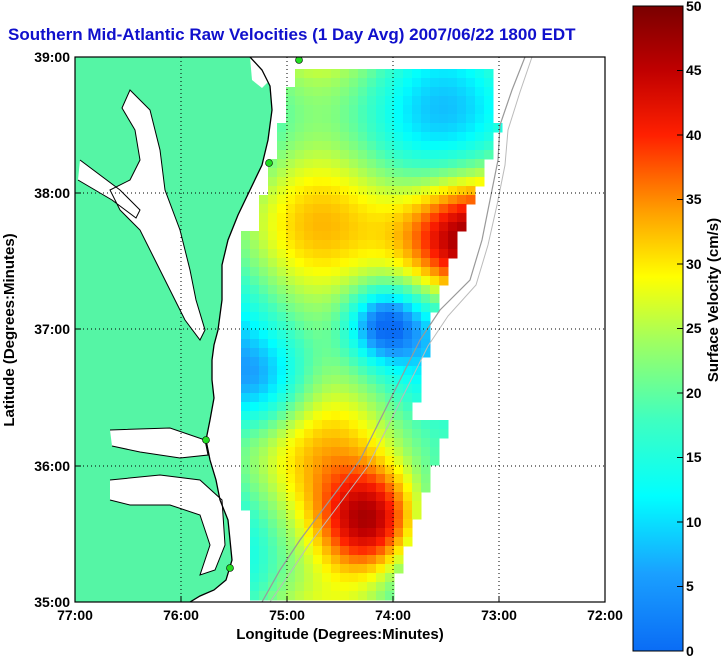 This screenshot has height=659, width=724. I want to click on station-marker, so click(269, 163).